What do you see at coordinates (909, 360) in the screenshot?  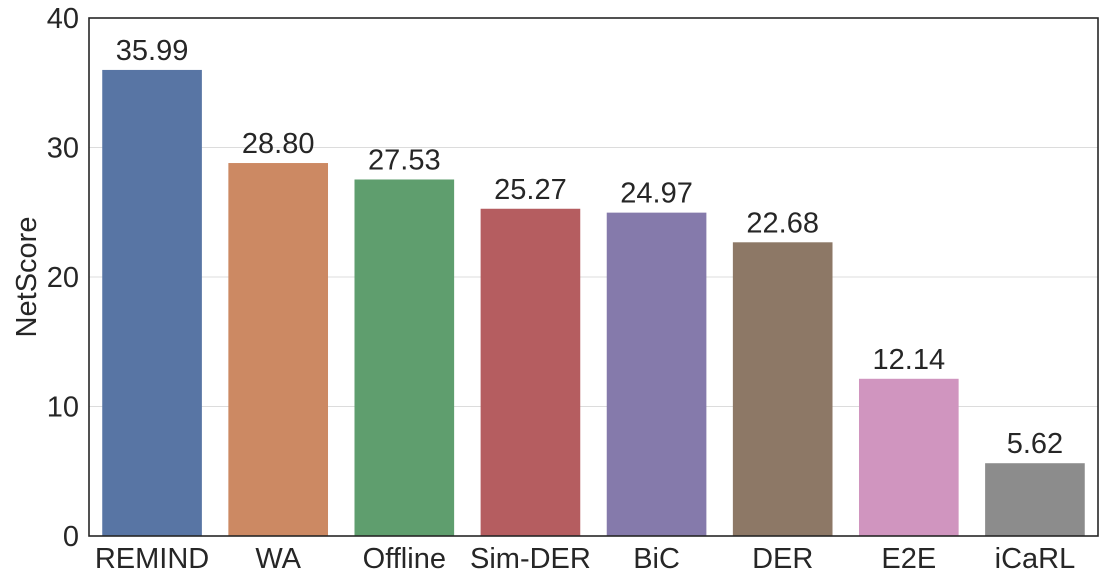 I see `value-label: 12.14` at bounding box center [909, 360].